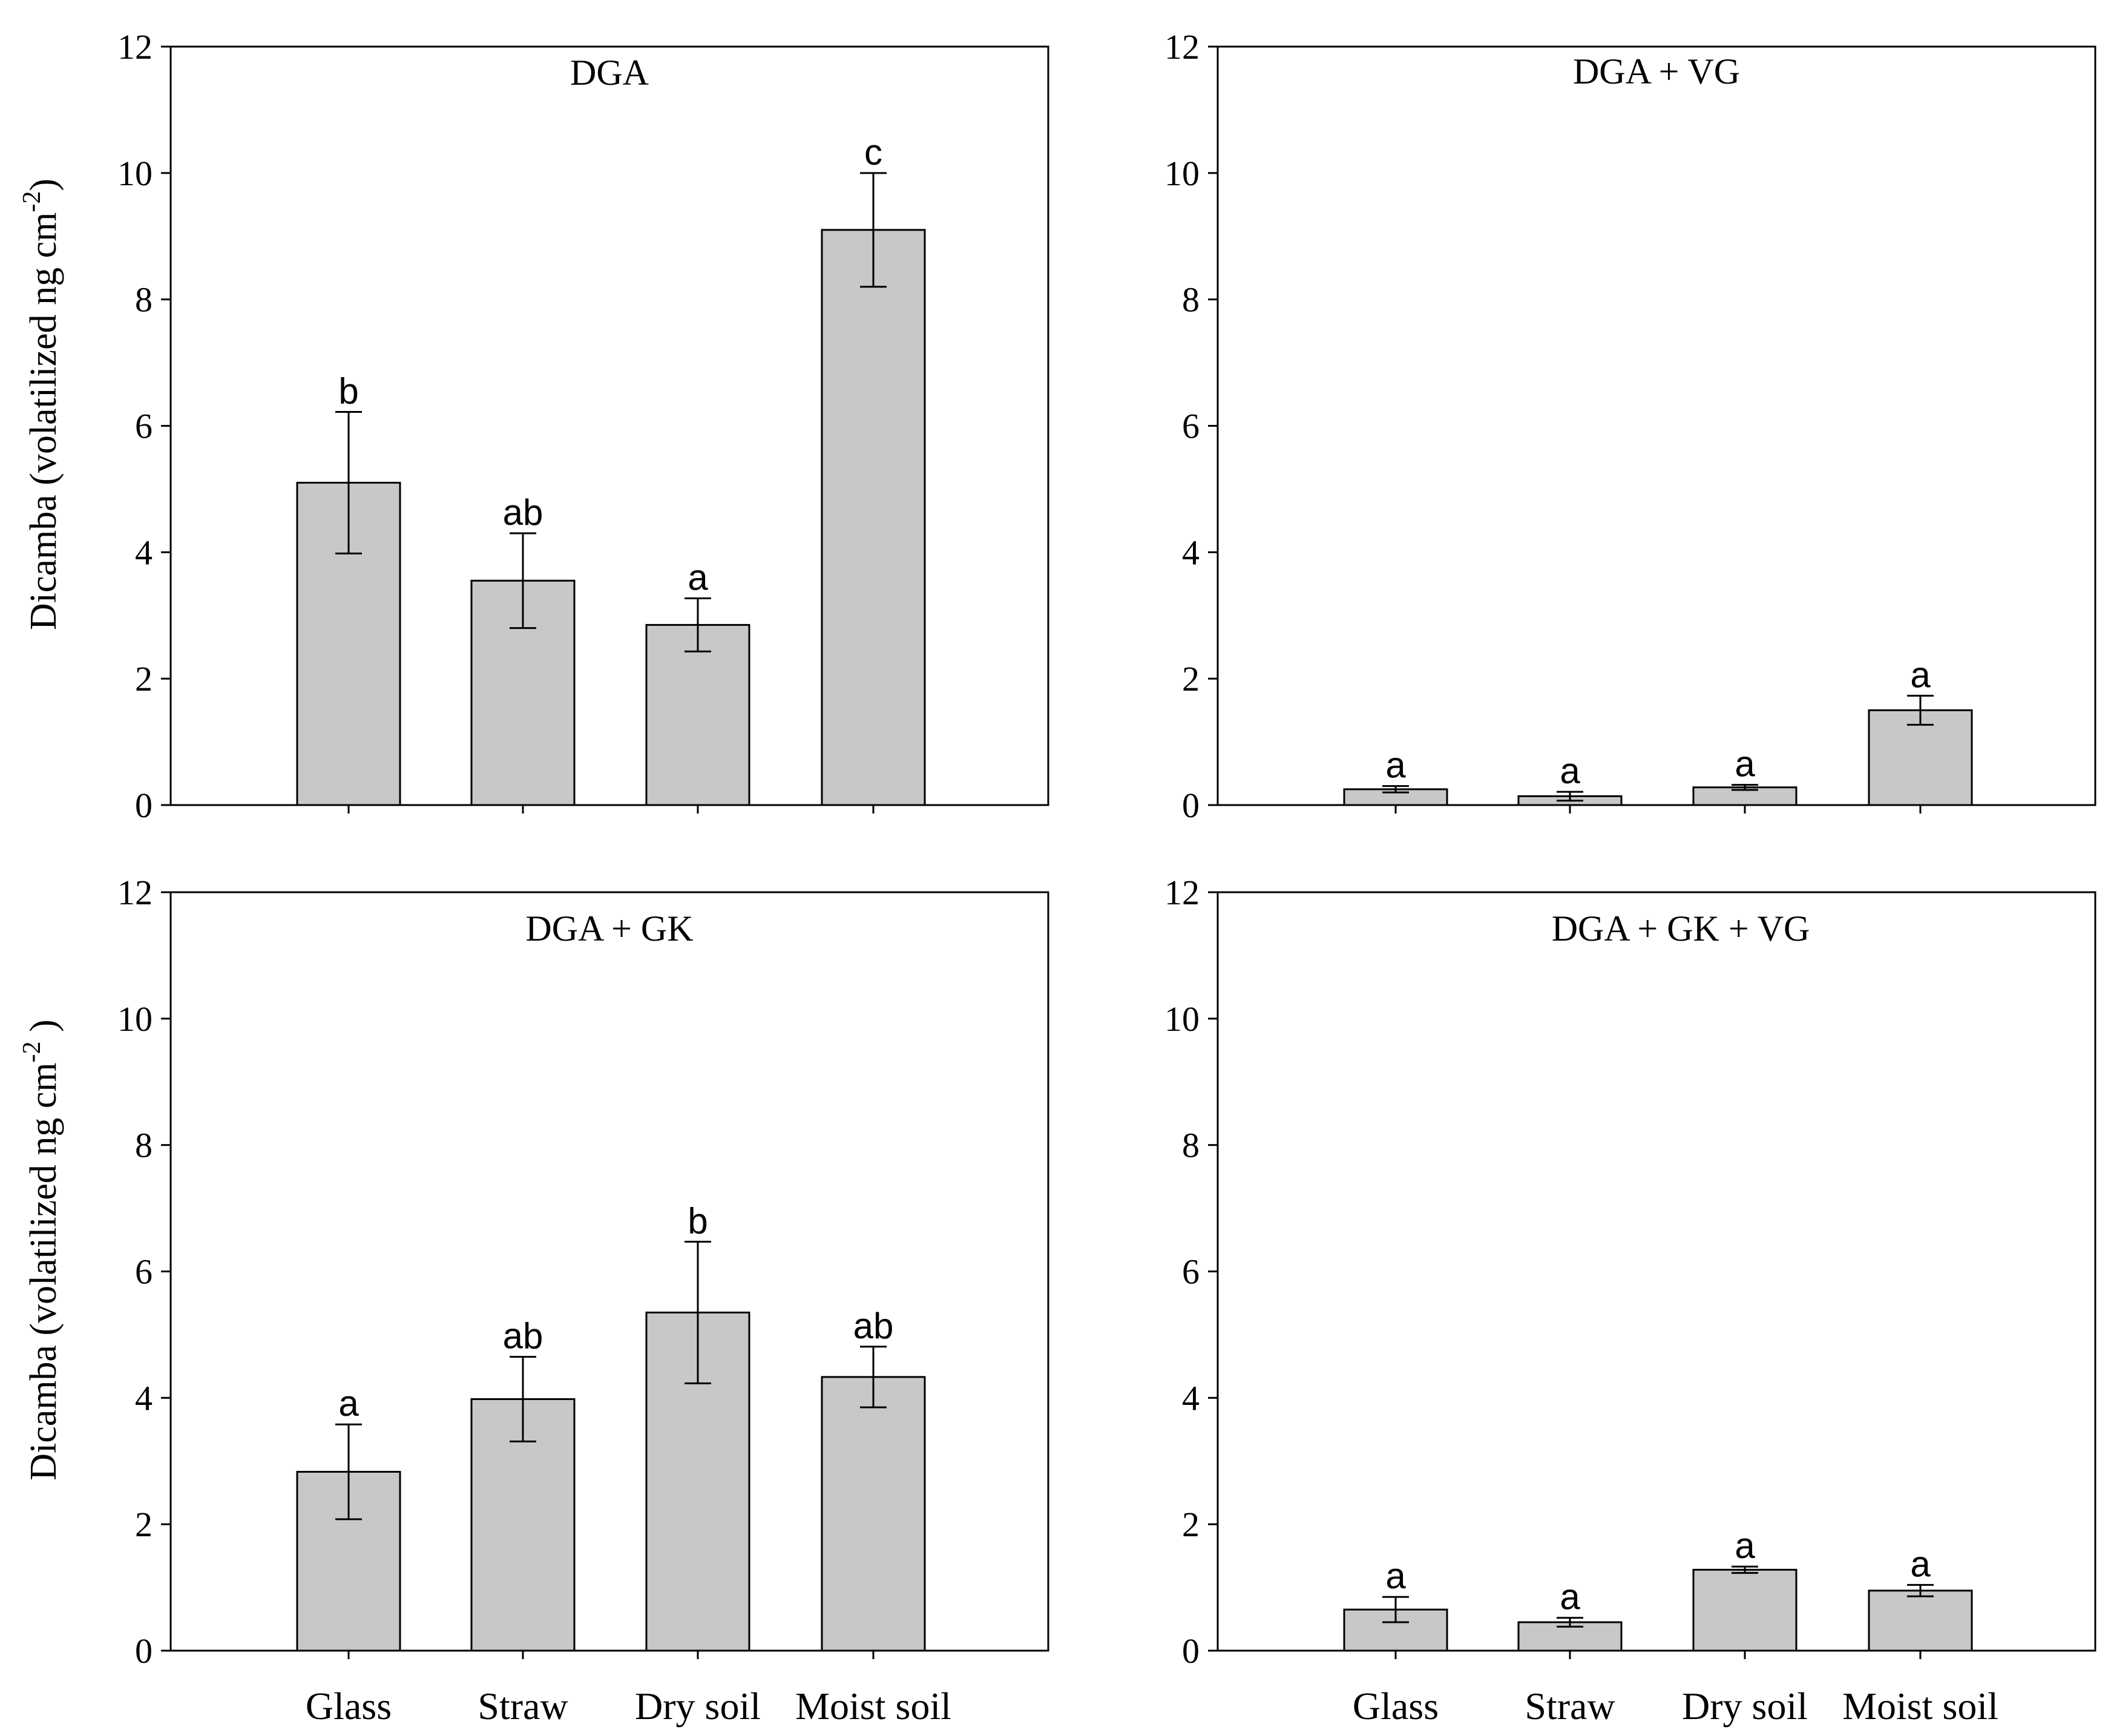 This screenshot has height=1736, width=2111. Describe the element at coordinates (41, 1250) in the screenshot. I see `y-axis-title-bottom: Dicamba (volatilized ng cm-2 )` at that location.